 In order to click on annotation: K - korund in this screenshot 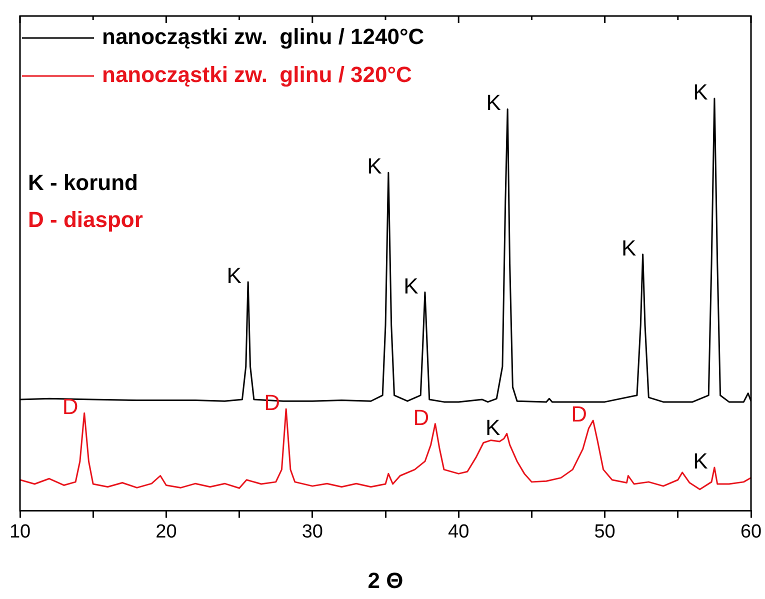, I will do `click(83, 183)`.